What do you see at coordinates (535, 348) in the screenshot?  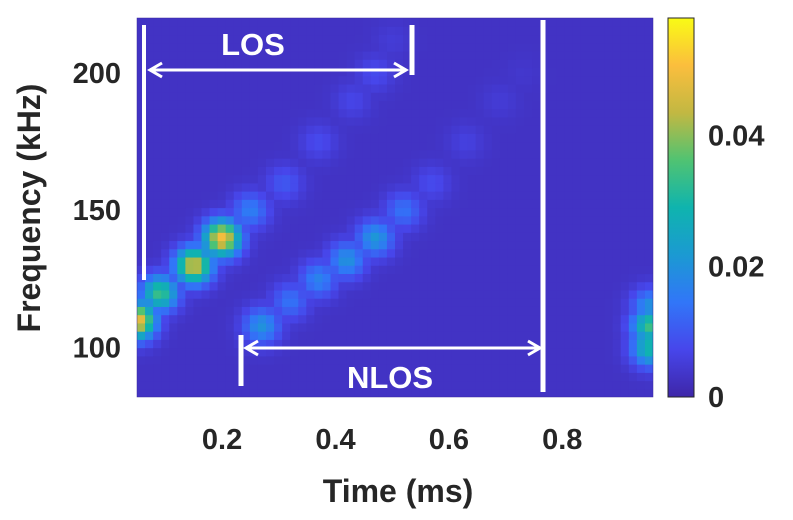 I see `nlos-arrow-right-head` at bounding box center [535, 348].